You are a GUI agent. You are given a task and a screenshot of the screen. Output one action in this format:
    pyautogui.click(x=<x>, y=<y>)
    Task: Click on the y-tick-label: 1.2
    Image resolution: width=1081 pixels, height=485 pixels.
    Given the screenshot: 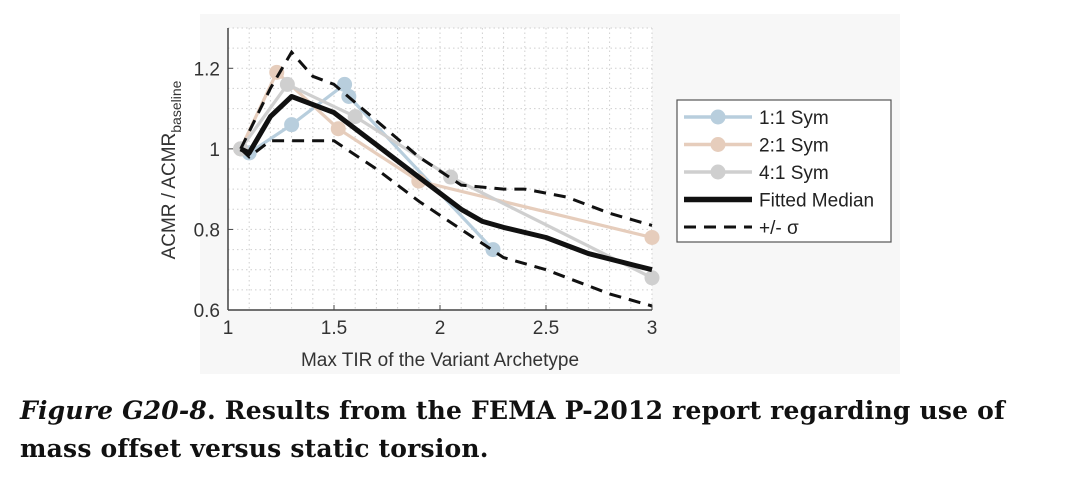 What is the action you would take?
    pyautogui.click(x=207, y=69)
    